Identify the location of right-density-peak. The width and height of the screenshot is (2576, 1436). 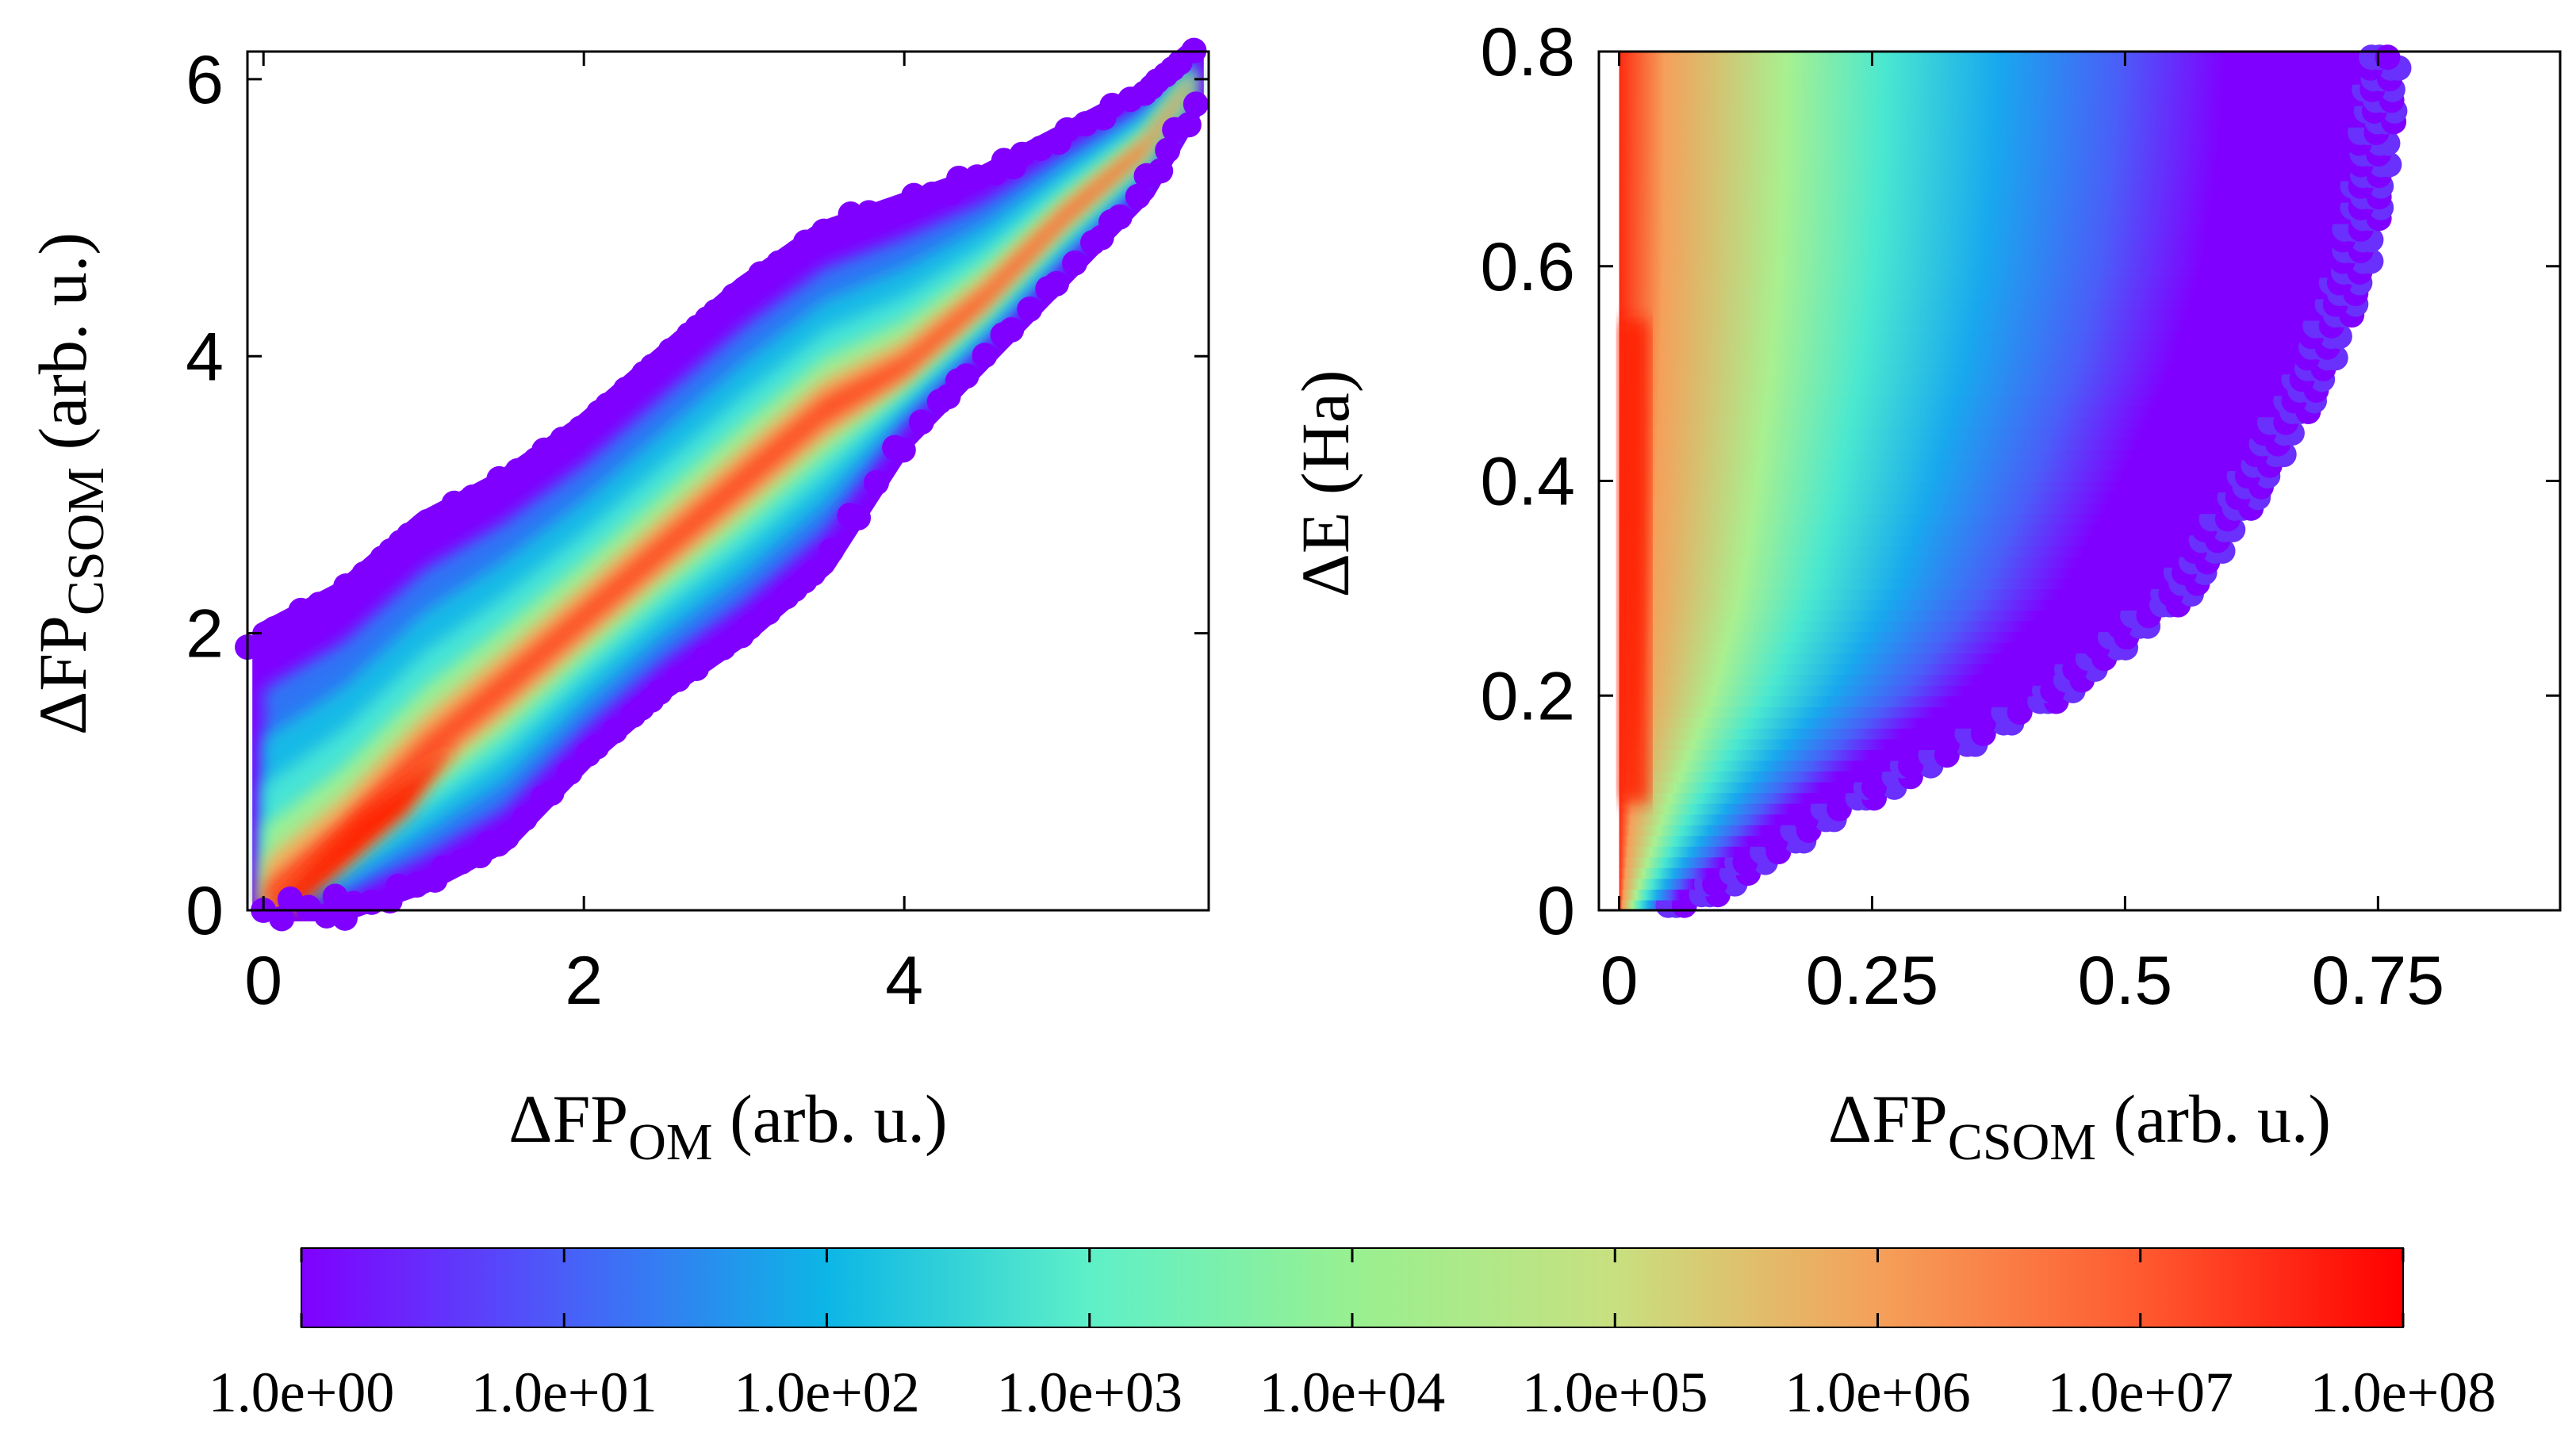
(1634, 561).